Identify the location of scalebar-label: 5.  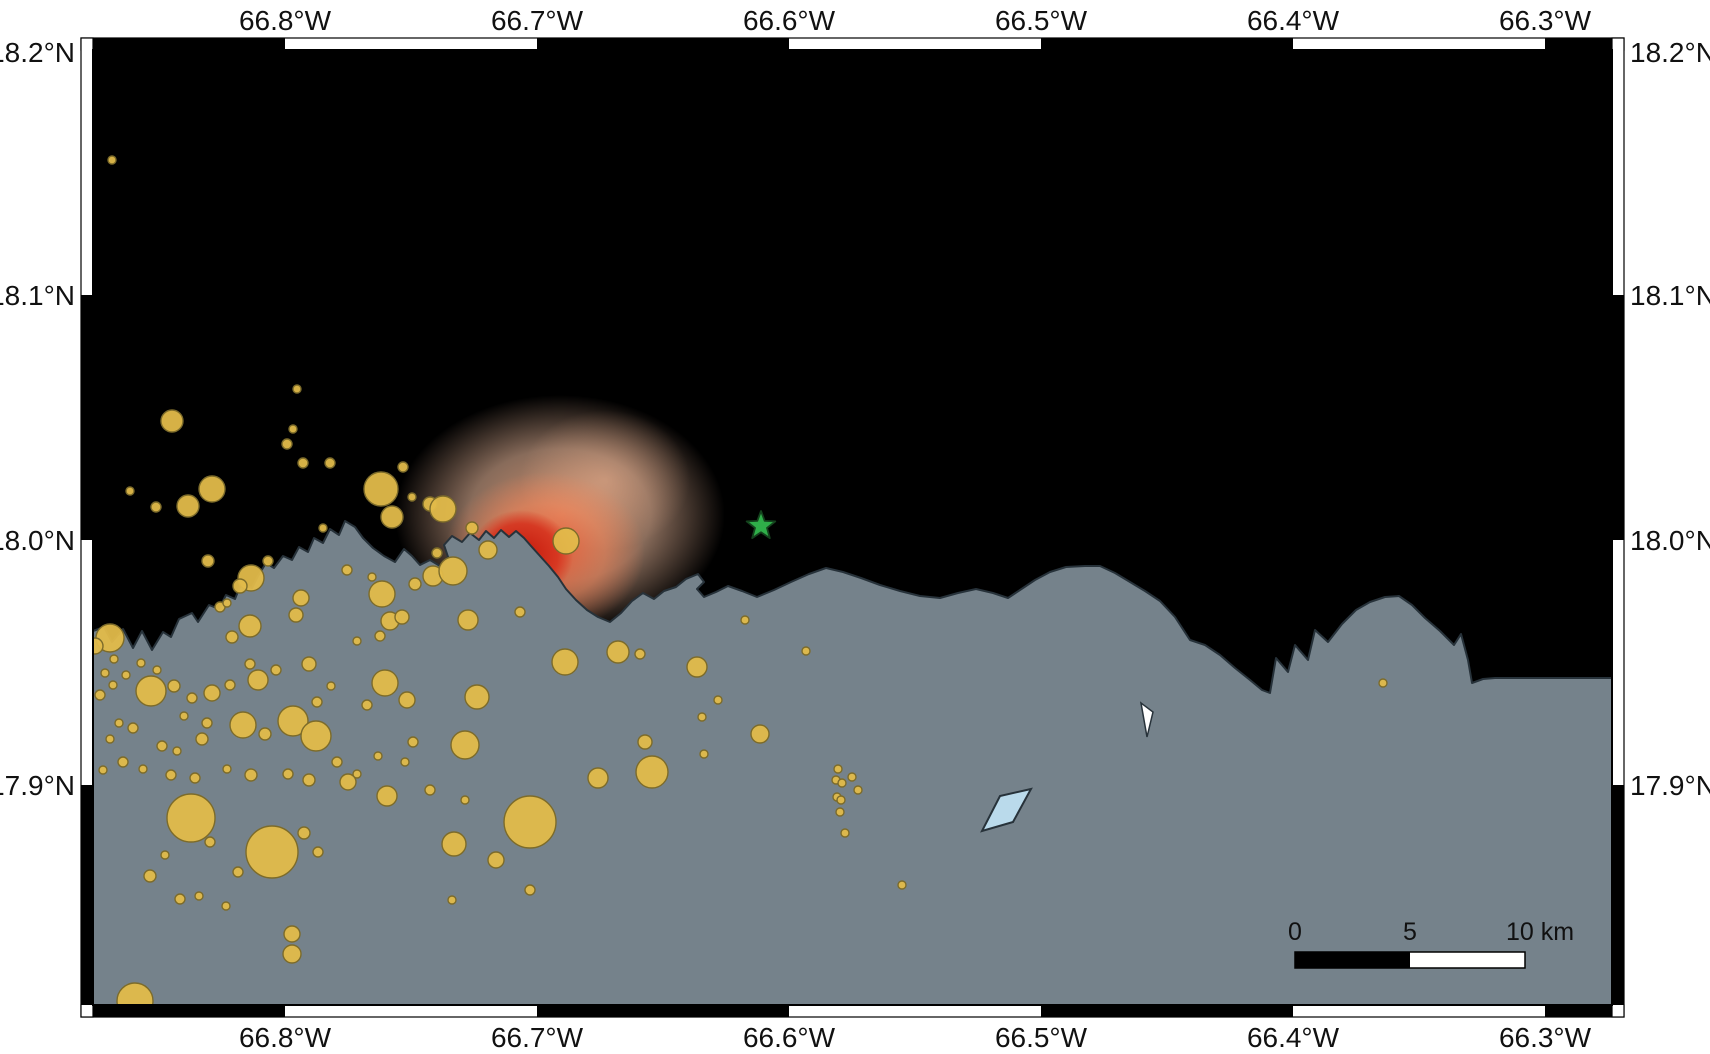
(1410, 932).